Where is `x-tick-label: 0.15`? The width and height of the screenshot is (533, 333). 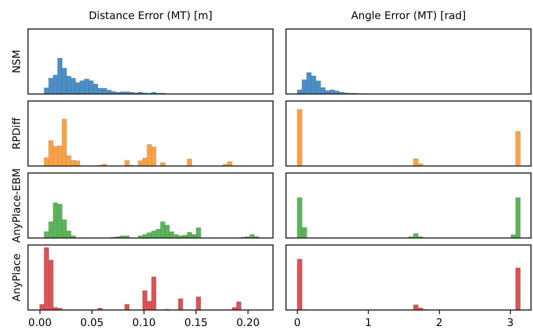 x-tick-label: 0.15 is located at coordinates (196, 323).